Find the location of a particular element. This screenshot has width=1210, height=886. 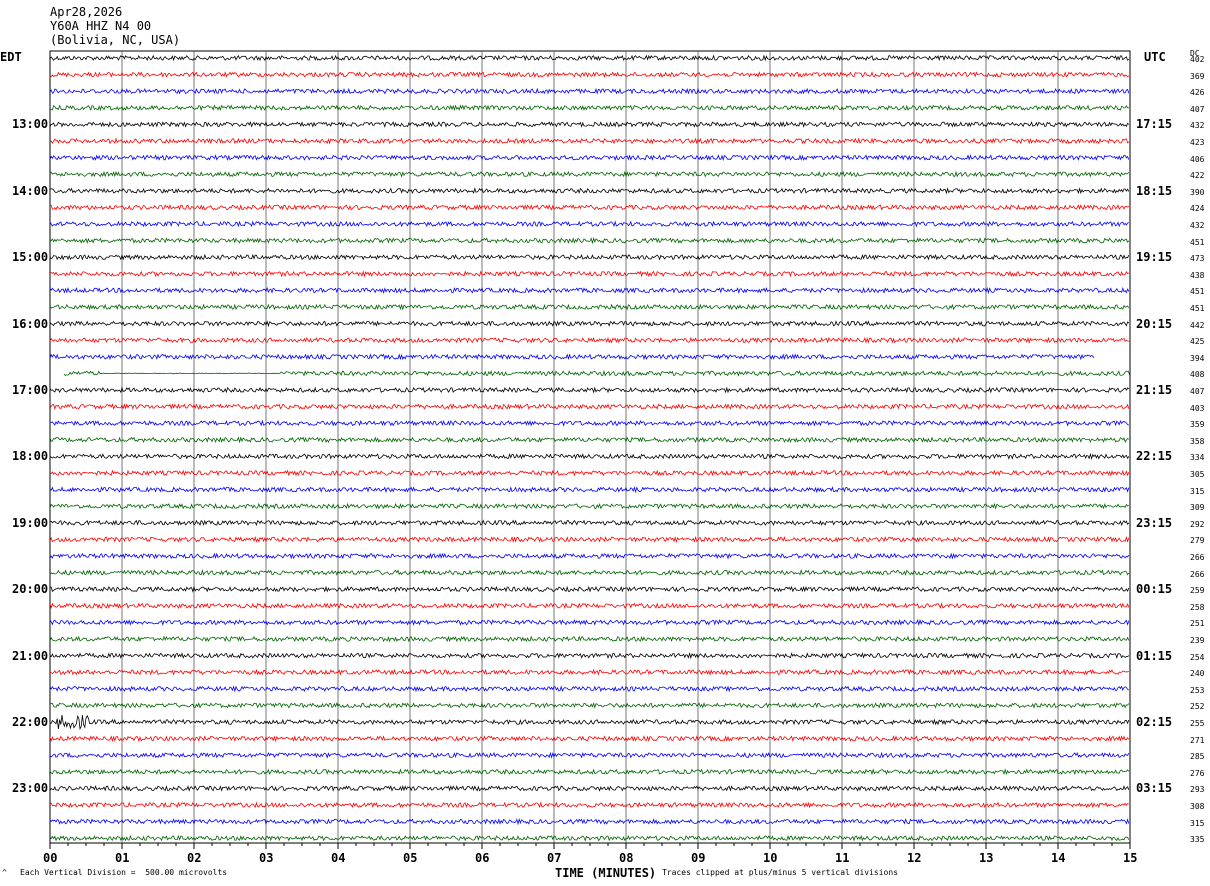

left-hour-label: 19:00 is located at coordinates (30, 522).